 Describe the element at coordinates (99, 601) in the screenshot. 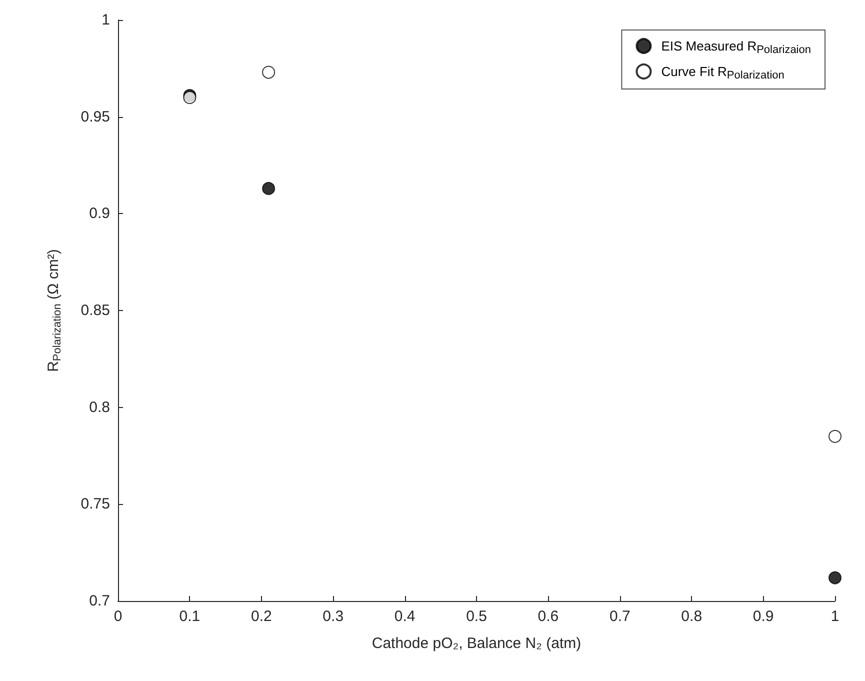

I see `y-tick-label: 0.7` at that location.